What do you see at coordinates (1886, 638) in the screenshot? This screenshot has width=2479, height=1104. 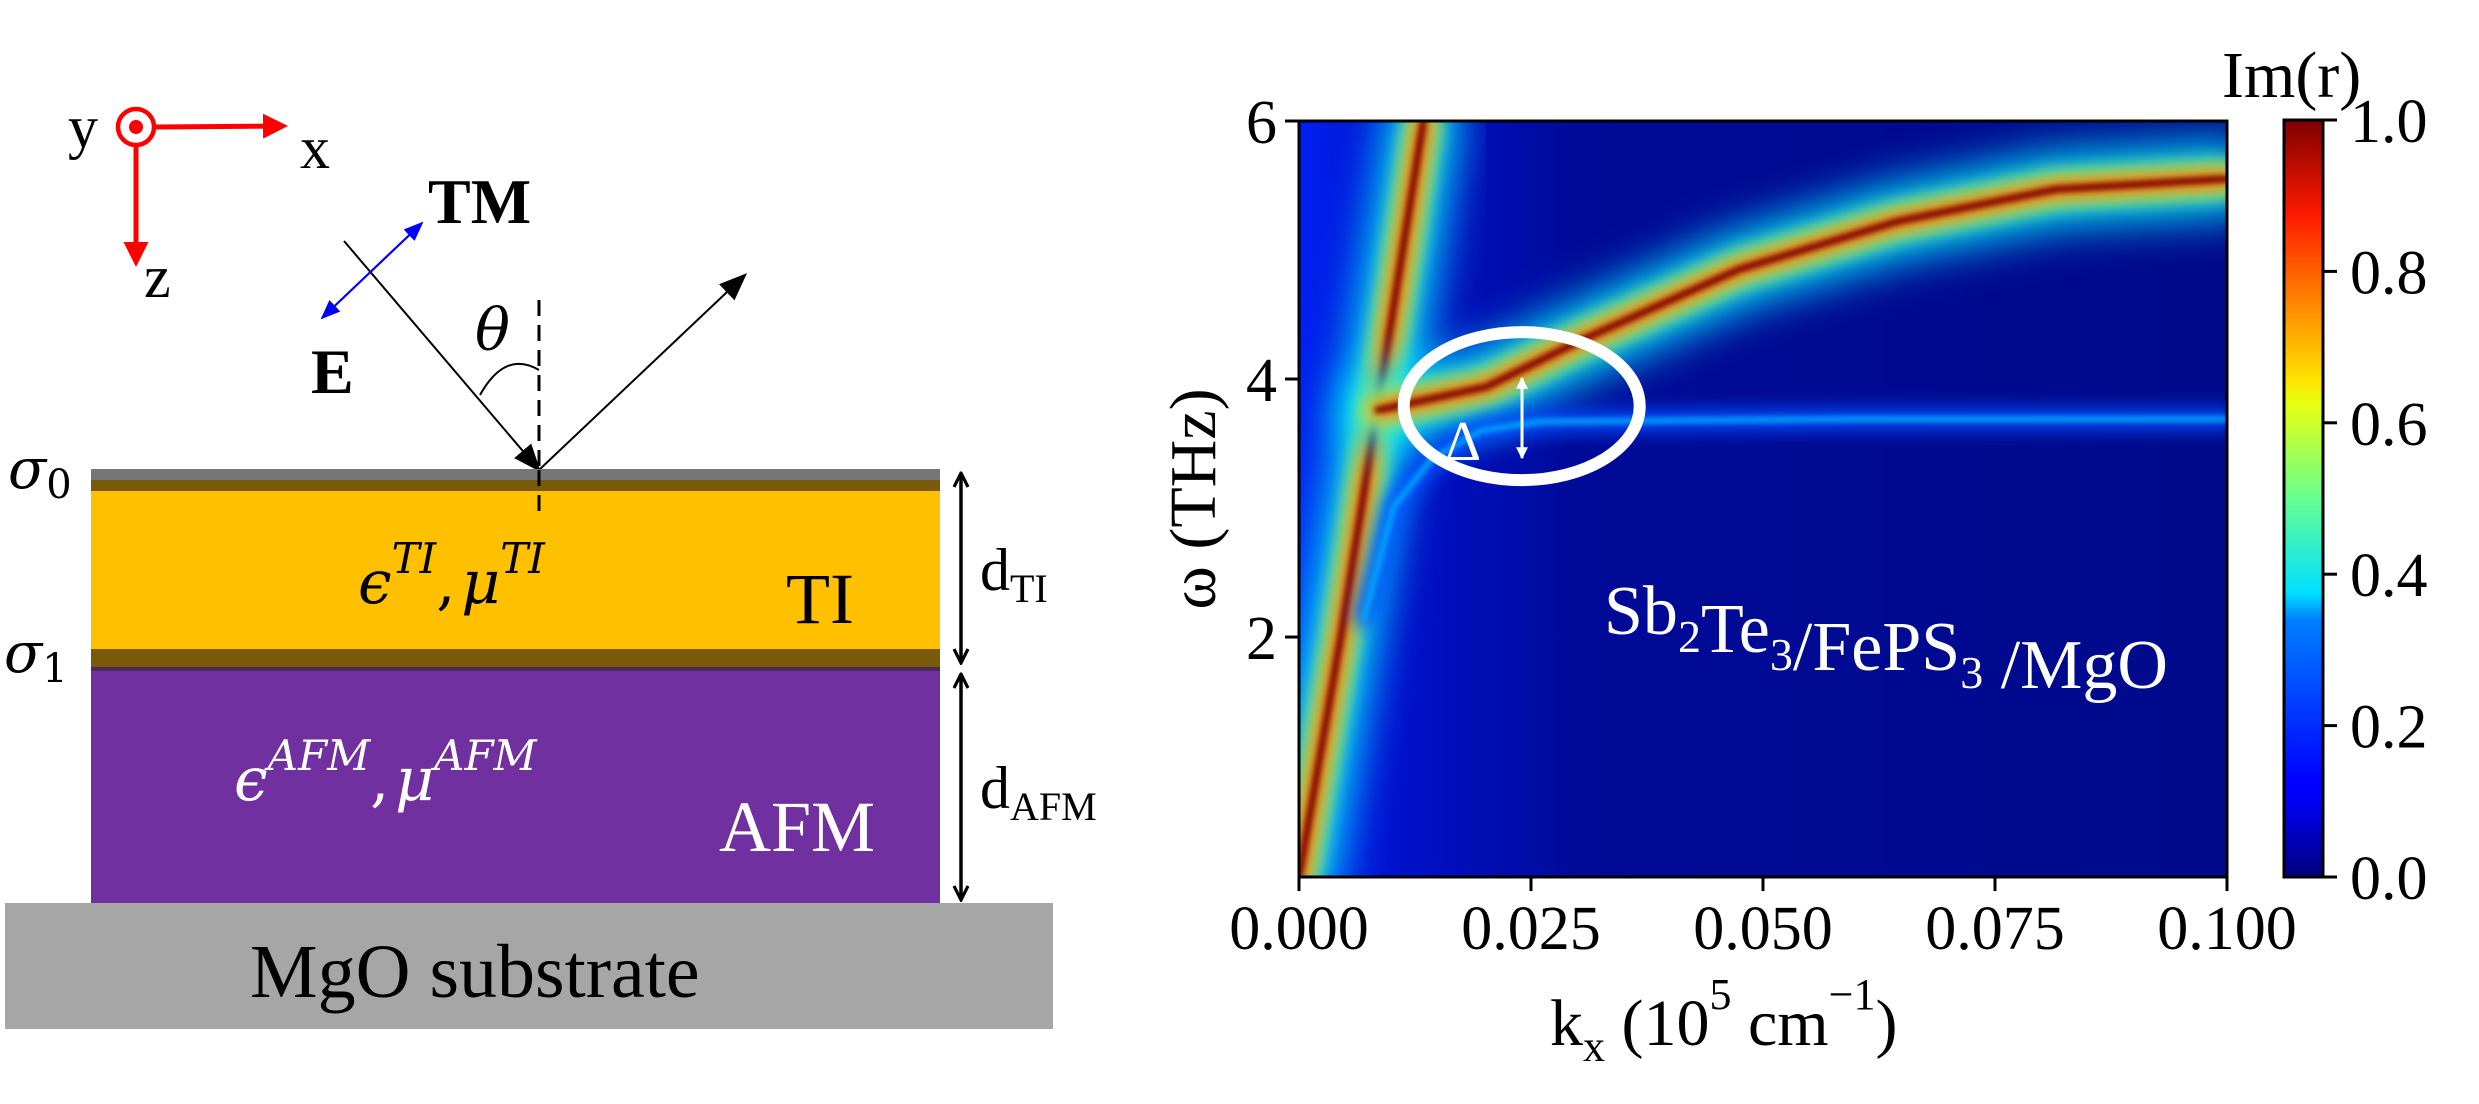 I see `sample-annotation: Sb2Te3/FePS3 /MgO` at bounding box center [1886, 638].